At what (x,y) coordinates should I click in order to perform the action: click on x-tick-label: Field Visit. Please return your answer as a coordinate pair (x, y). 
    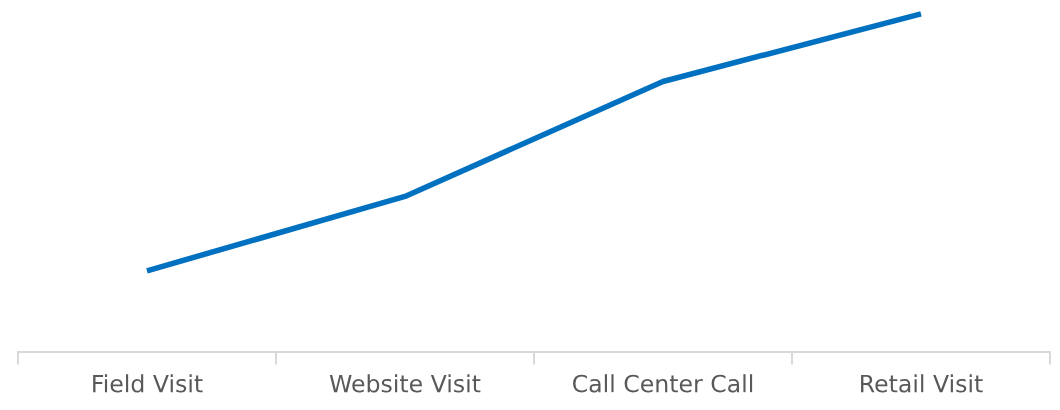
    Looking at the image, I should click on (148, 383).